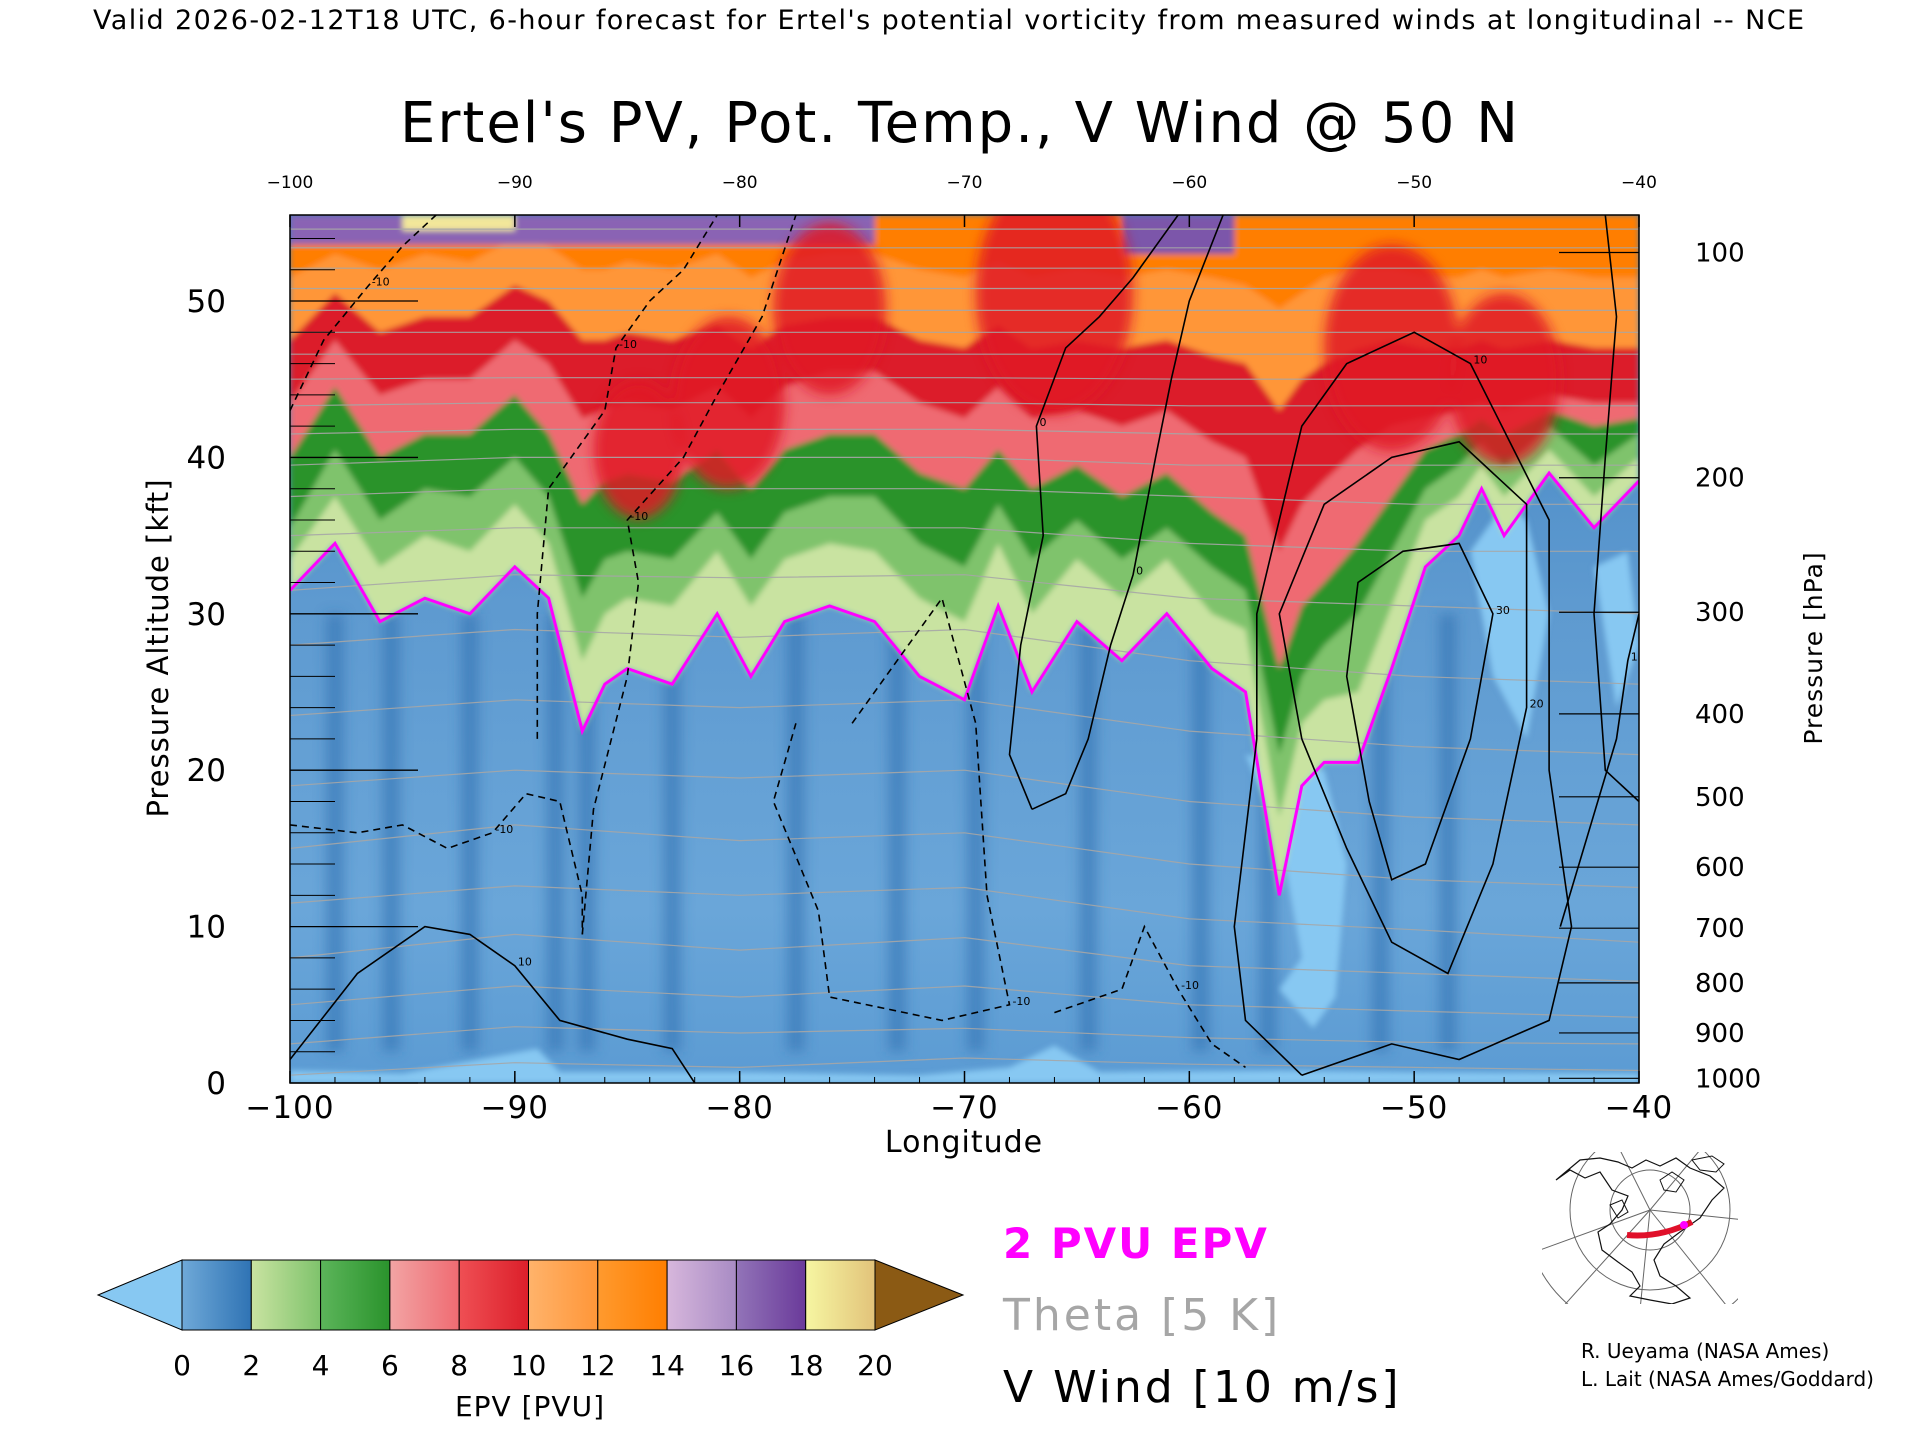  Describe the element at coordinates (459, 1365) in the screenshot. I see `colorbar-tick-label: 8` at that location.